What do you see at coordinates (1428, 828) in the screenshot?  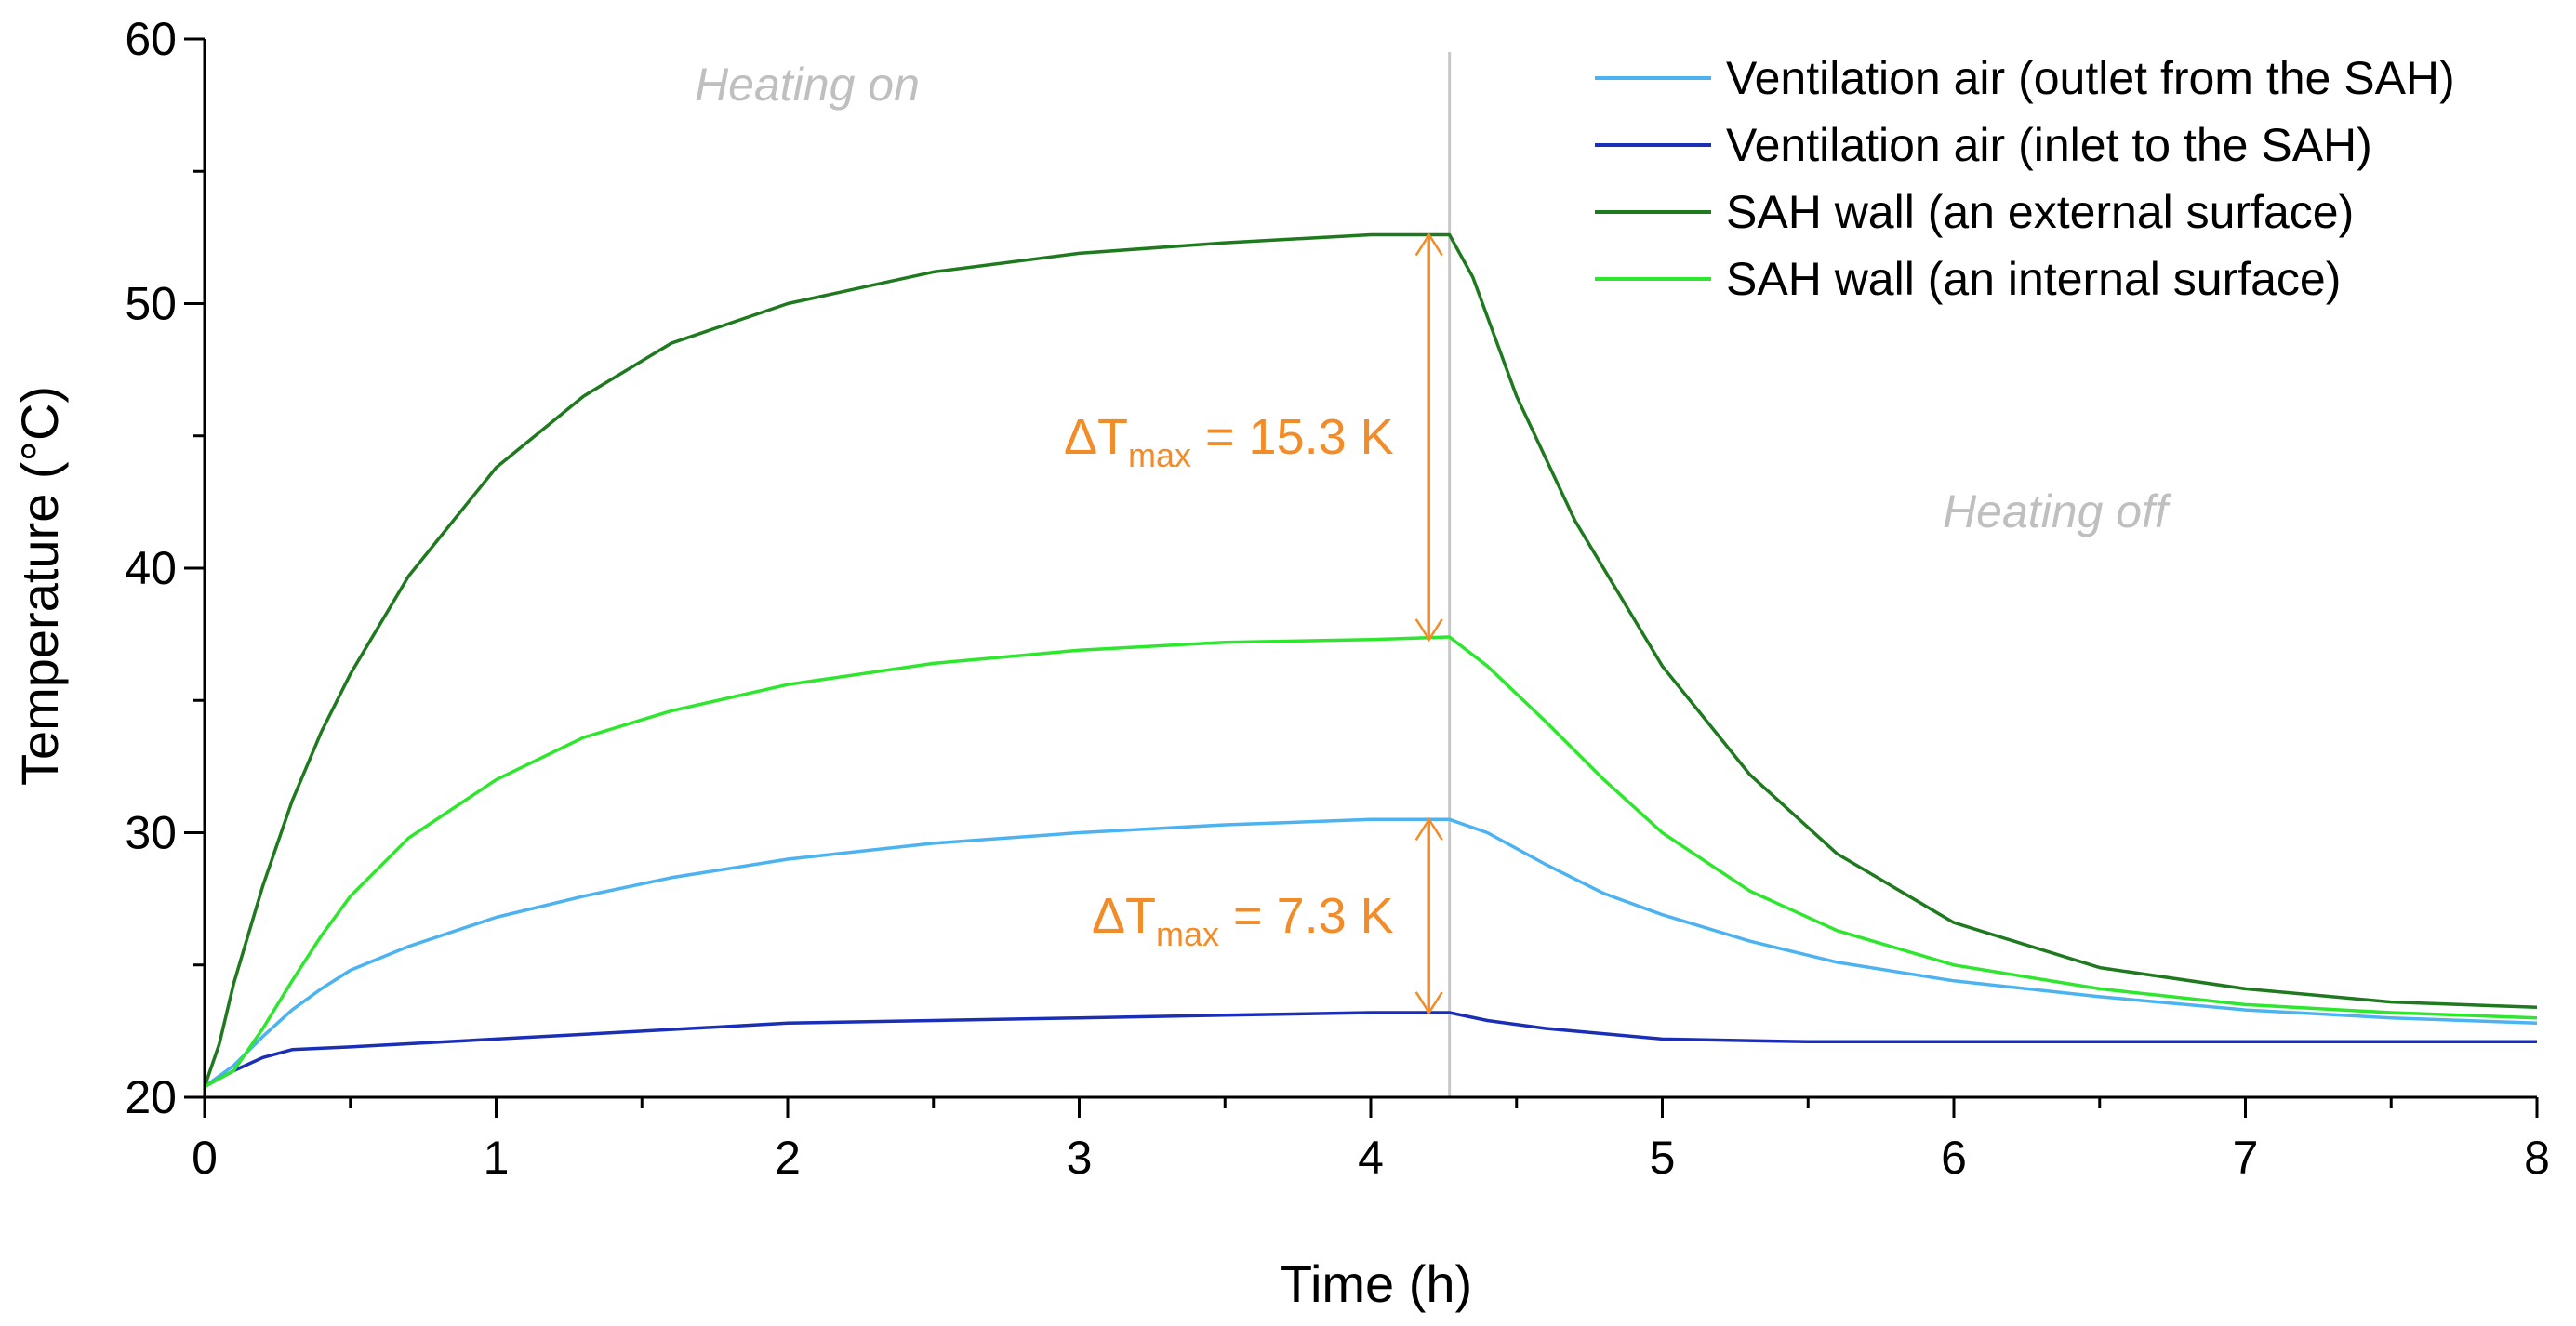 I see `delta-t-air-arrowhead-top` at bounding box center [1428, 828].